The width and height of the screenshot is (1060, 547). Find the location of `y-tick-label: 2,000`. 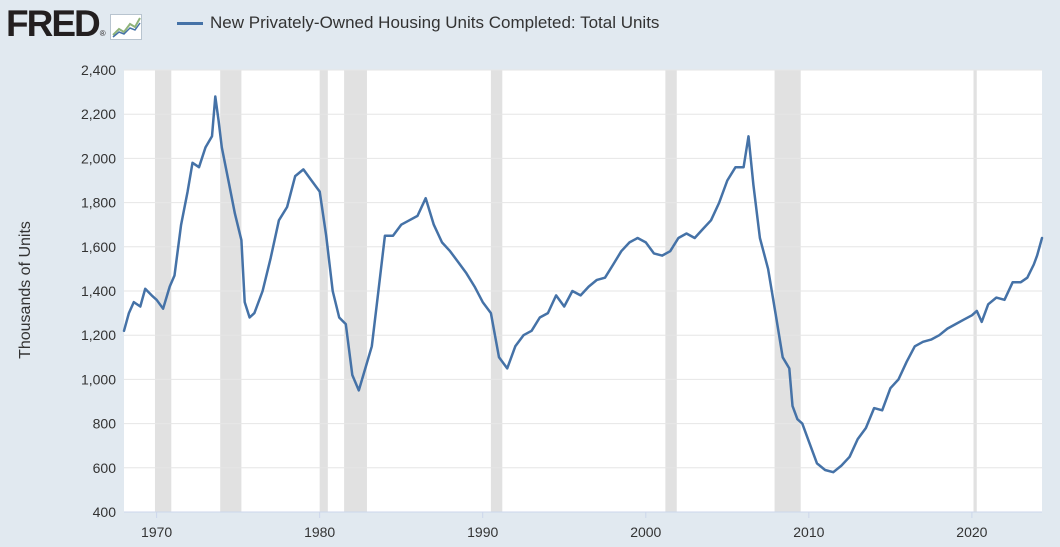

y-tick-label: 2,000 is located at coordinates (98, 158).